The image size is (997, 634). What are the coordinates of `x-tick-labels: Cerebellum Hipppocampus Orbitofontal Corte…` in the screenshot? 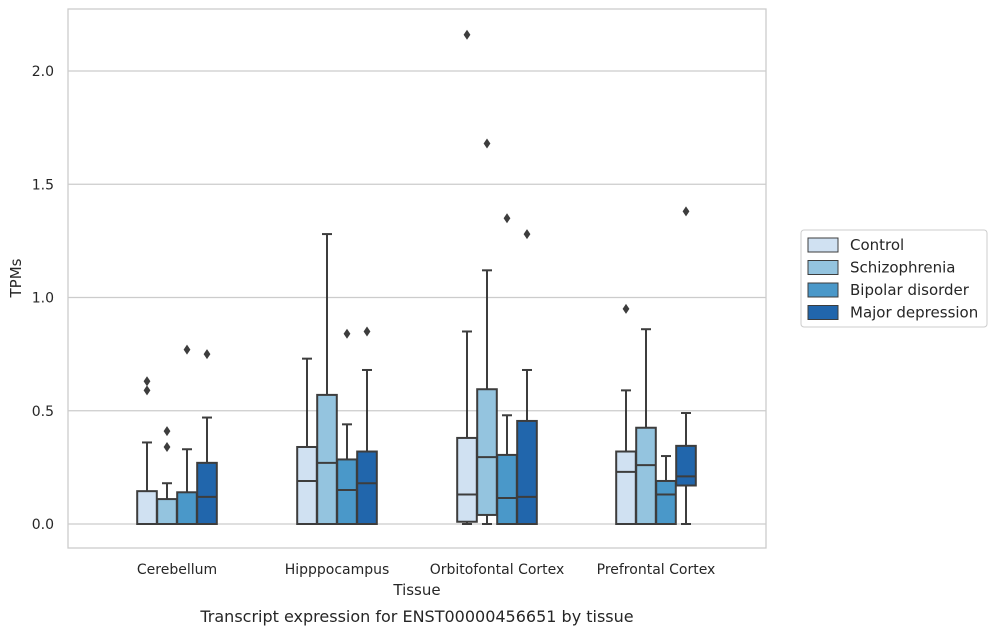 It's located at (426, 570).